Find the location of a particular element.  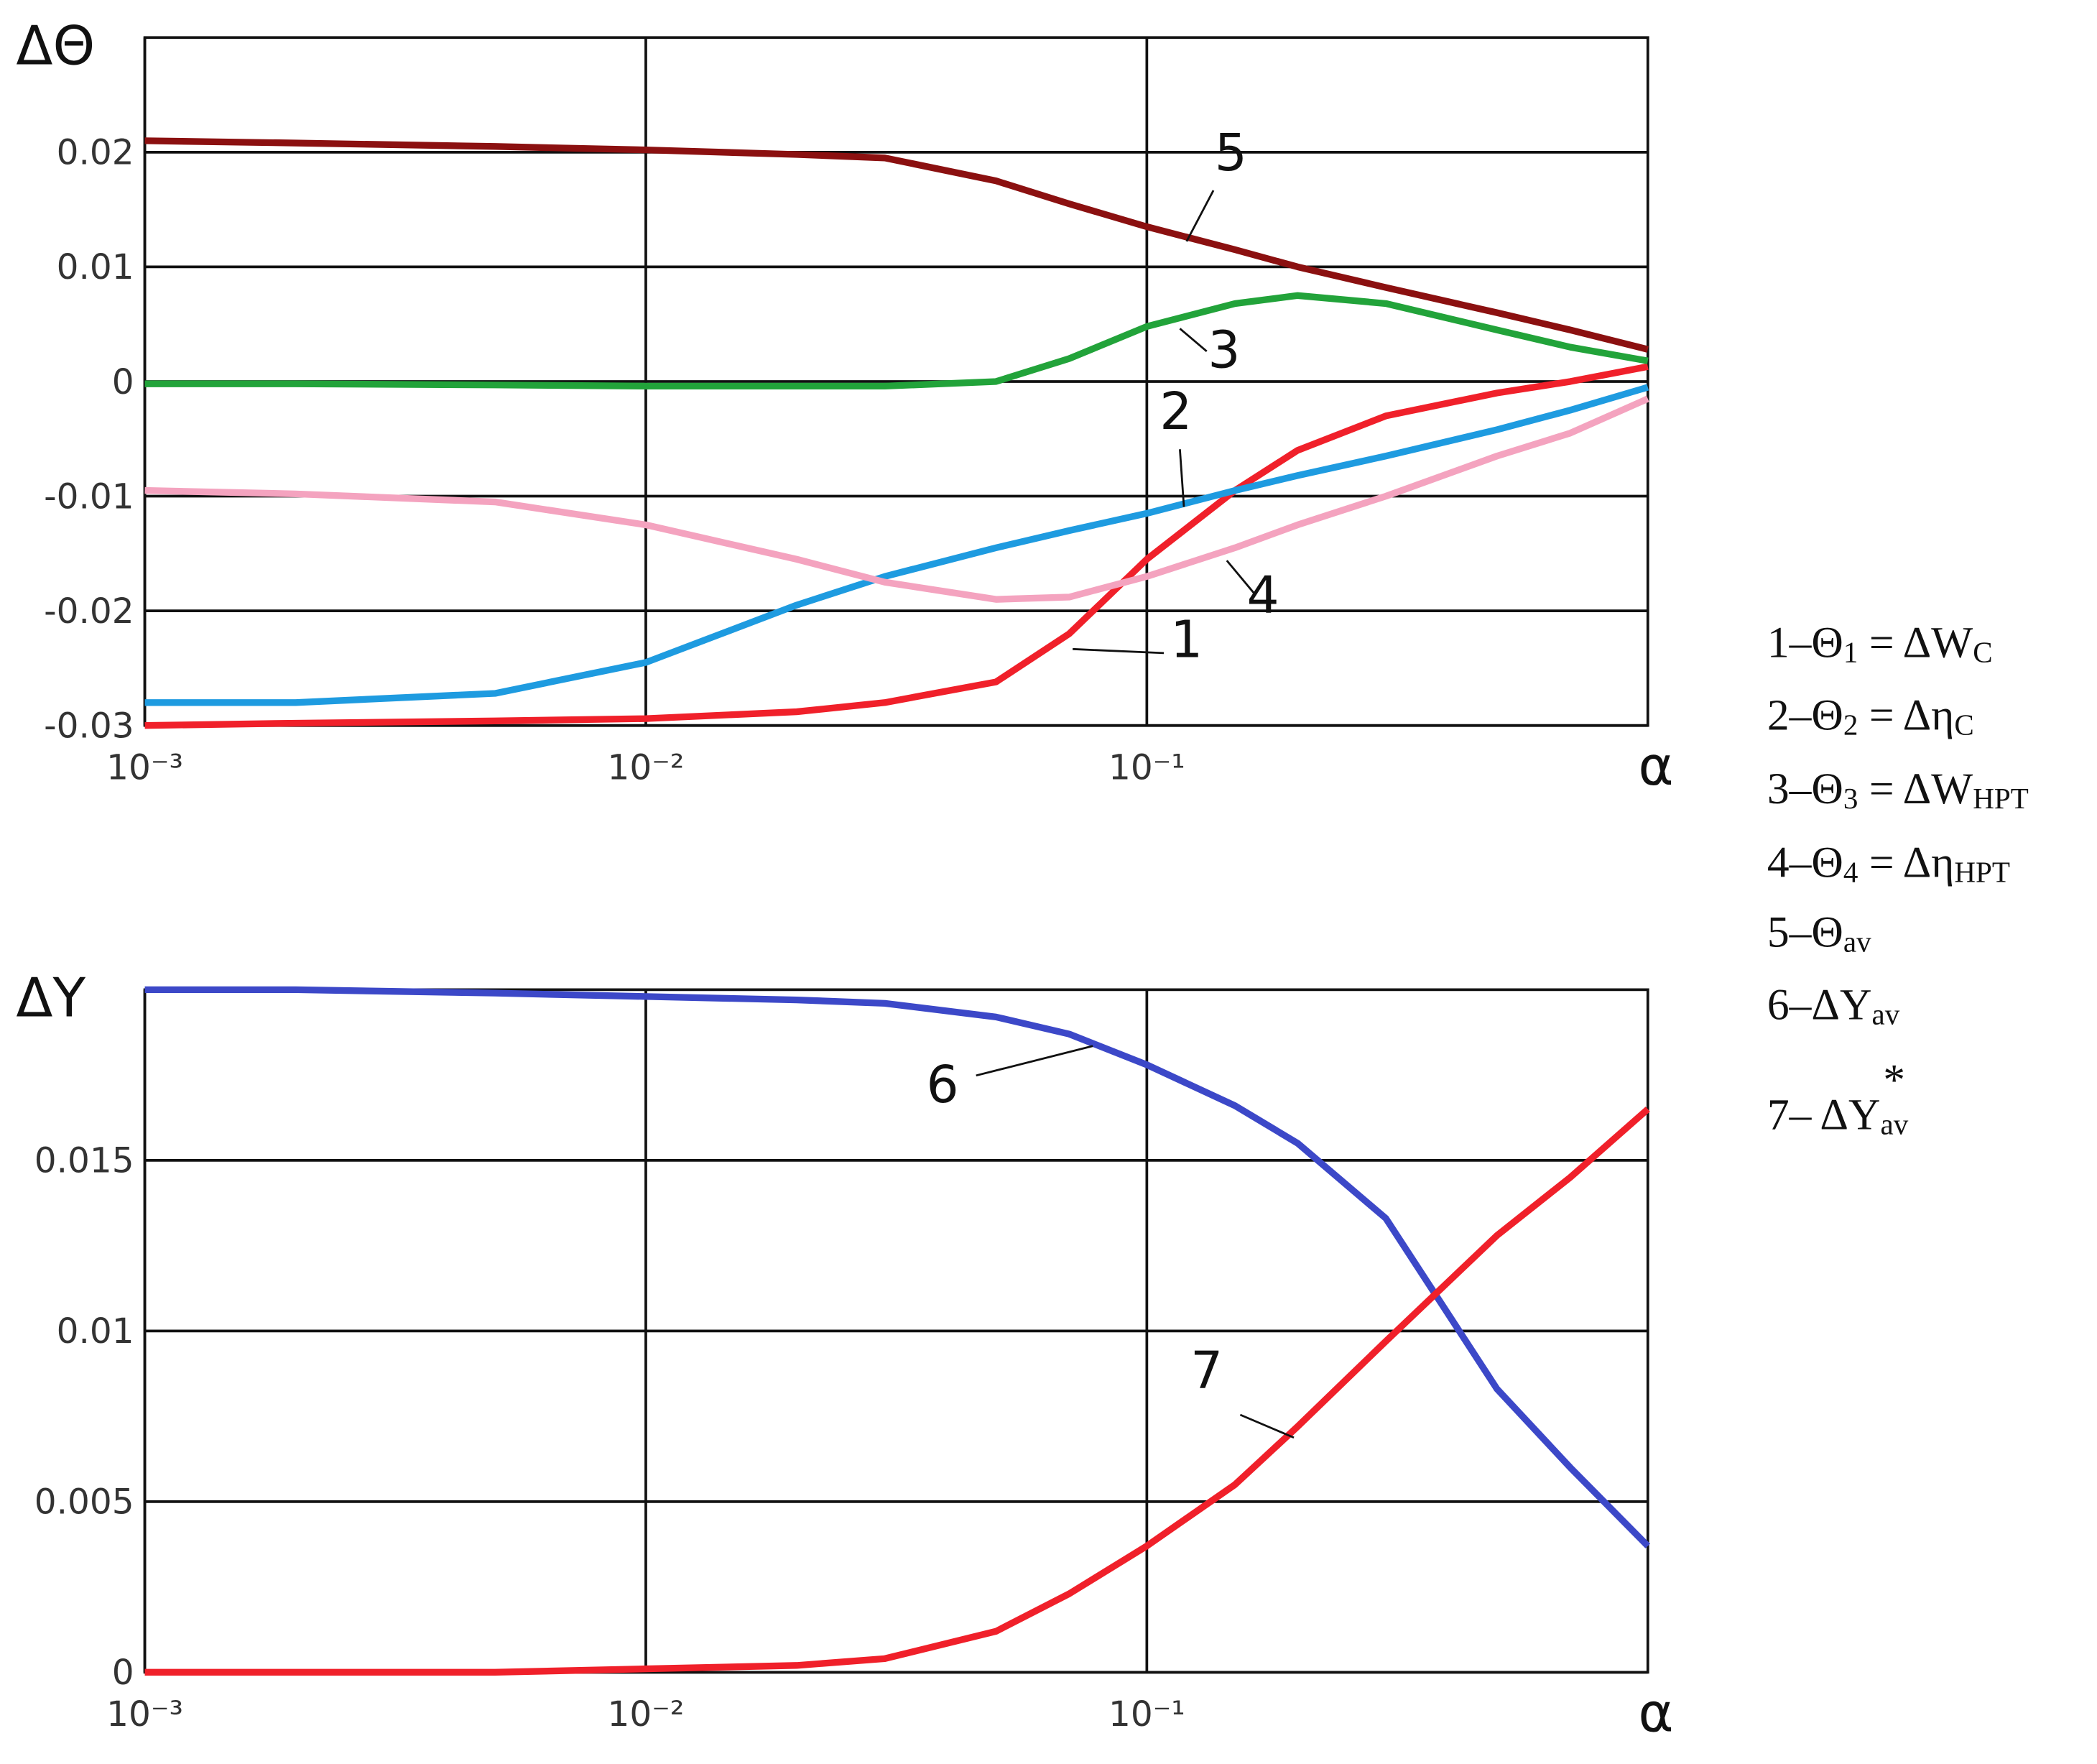

legend-entry: 6–ΔYav is located at coordinates (1834, 1005).